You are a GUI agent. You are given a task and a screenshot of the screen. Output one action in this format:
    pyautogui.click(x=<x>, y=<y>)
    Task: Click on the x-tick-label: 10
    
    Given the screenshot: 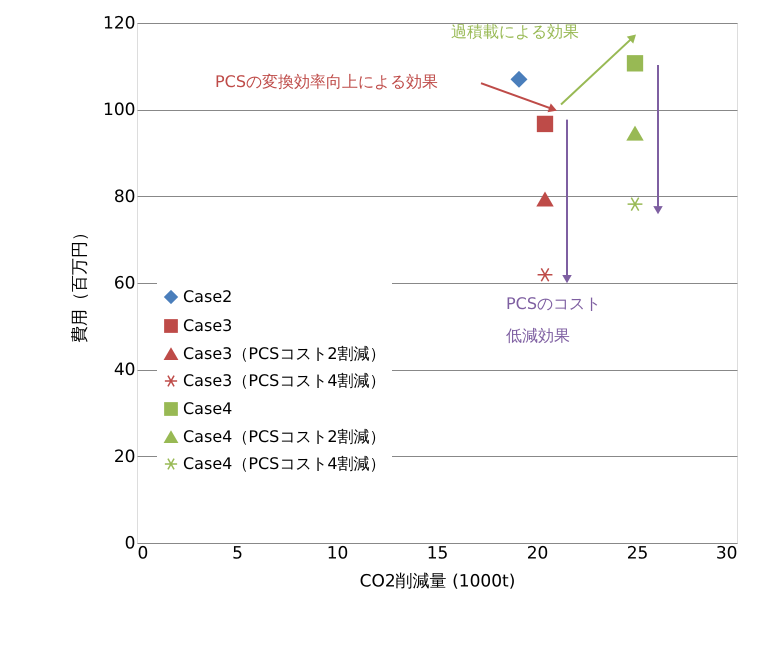 What is the action you would take?
    pyautogui.click(x=337, y=554)
    